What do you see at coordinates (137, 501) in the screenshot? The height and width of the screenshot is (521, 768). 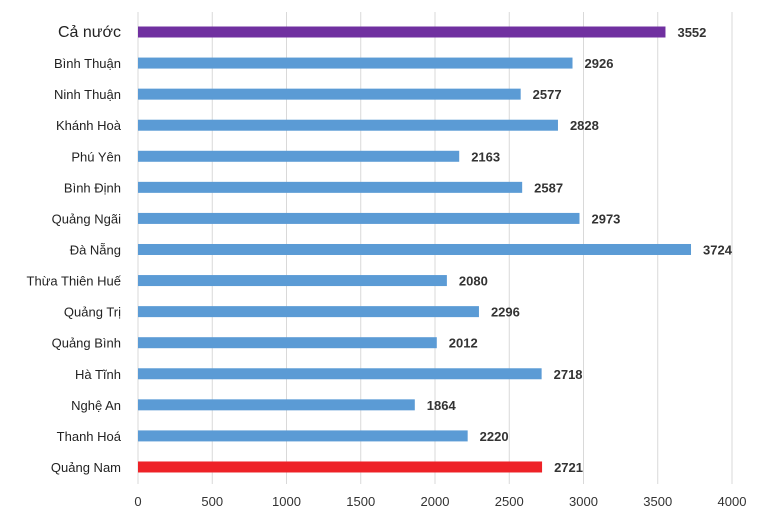 I see `x-tick-label: 0` at bounding box center [137, 501].